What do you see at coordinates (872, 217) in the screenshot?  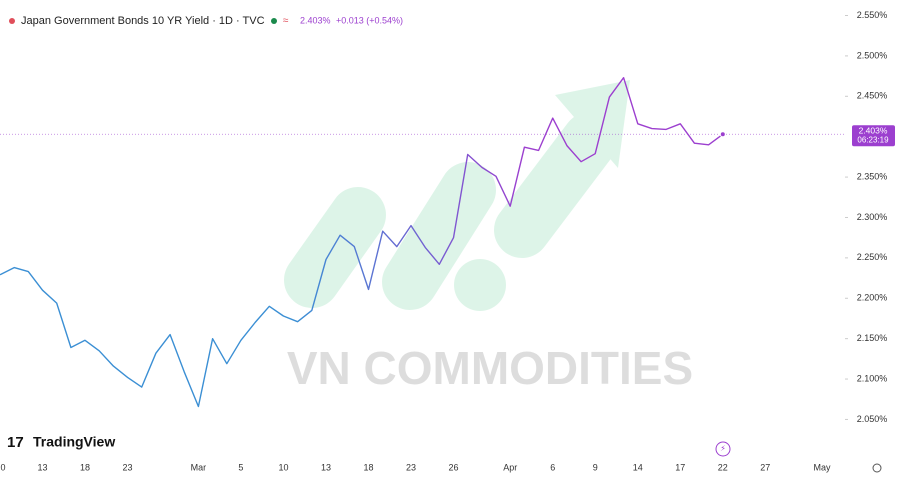 I see `y-tick-label: 2.300%` at bounding box center [872, 217].